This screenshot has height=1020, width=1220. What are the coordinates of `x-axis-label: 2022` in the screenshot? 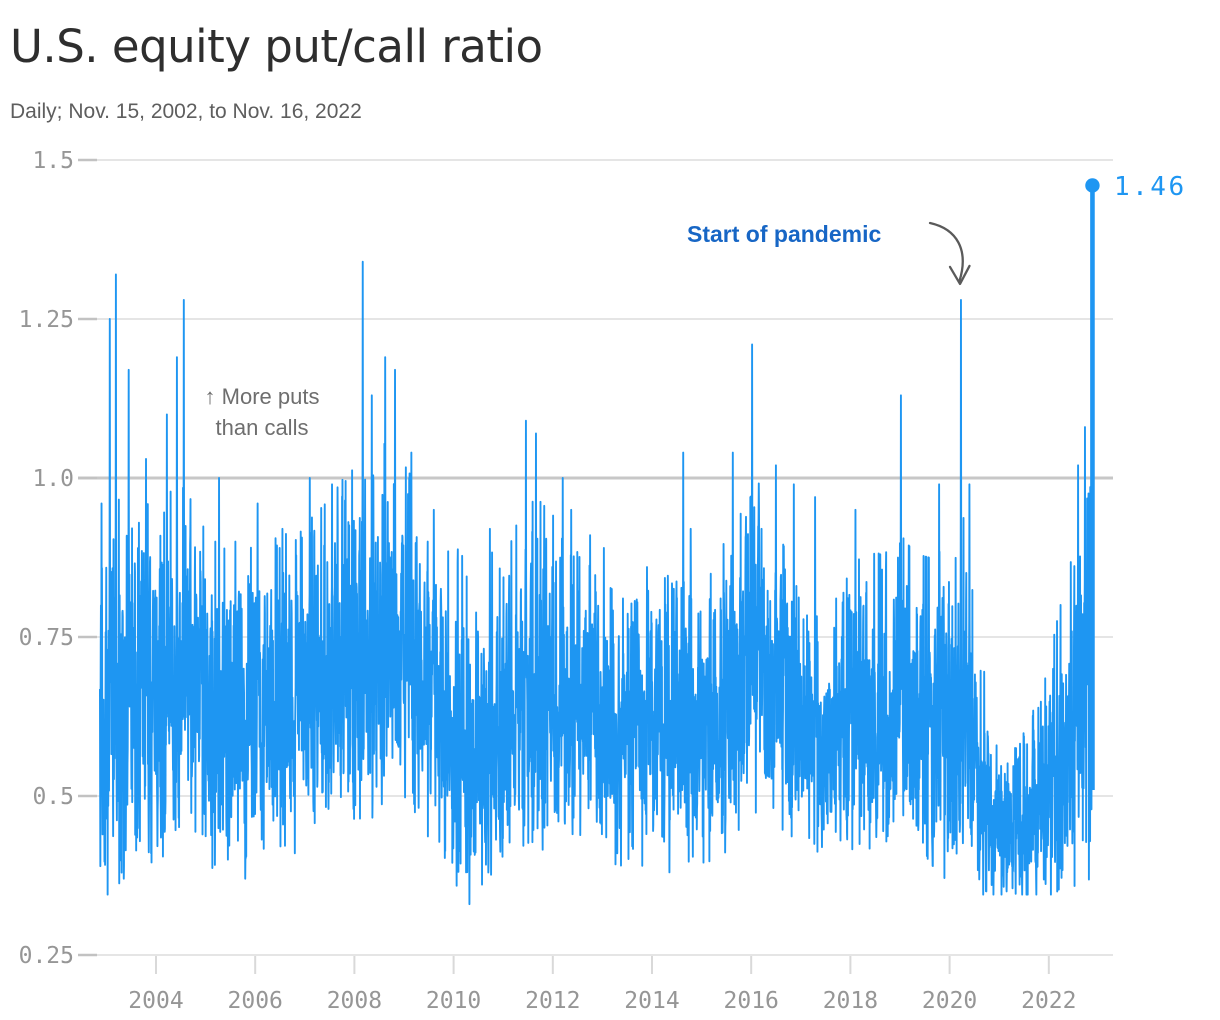 It's located at (1048, 1001).